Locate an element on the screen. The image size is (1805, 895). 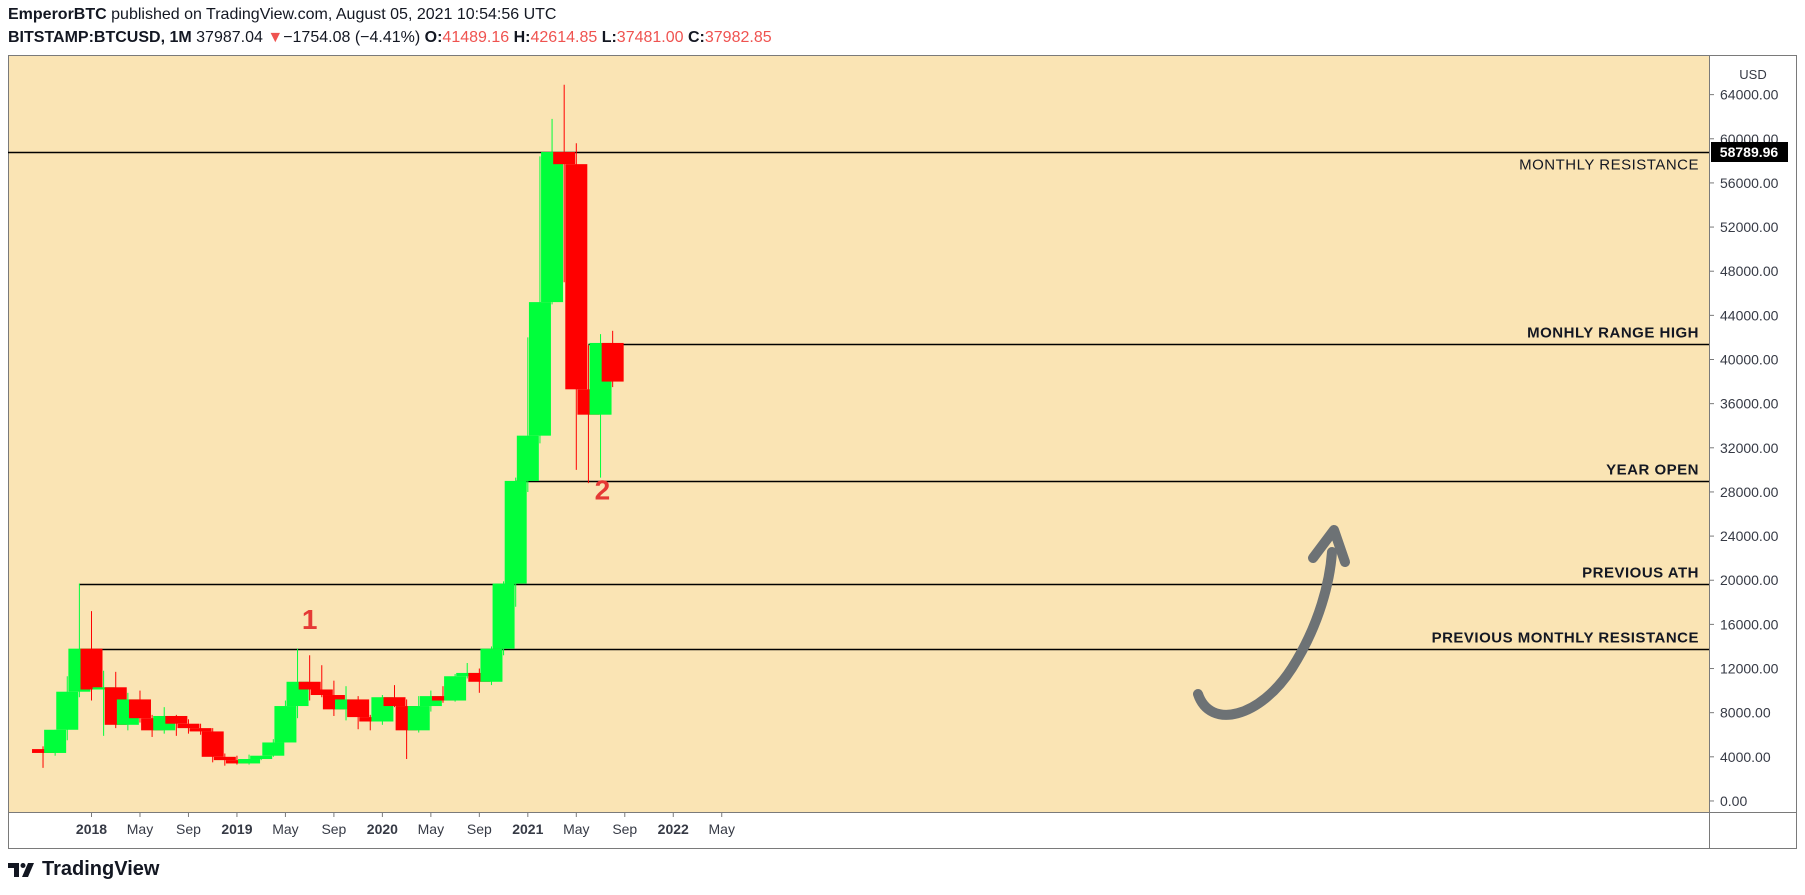
last-price-label: 58789.96 is located at coordinates (1749, 152).